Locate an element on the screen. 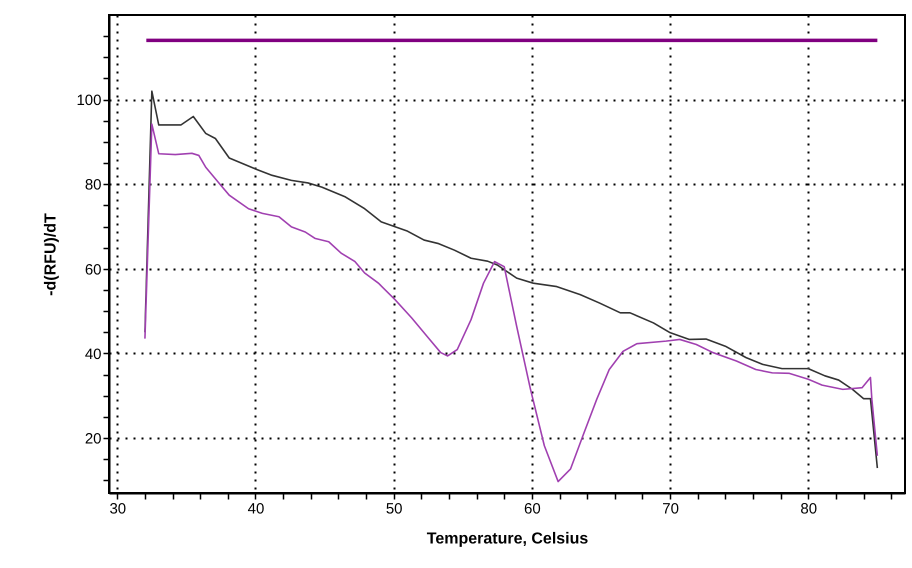 The width and height of the screenshot is (912, 568). y-axis-title: -d(RFU)/dT is located at coordinates (51, 254).